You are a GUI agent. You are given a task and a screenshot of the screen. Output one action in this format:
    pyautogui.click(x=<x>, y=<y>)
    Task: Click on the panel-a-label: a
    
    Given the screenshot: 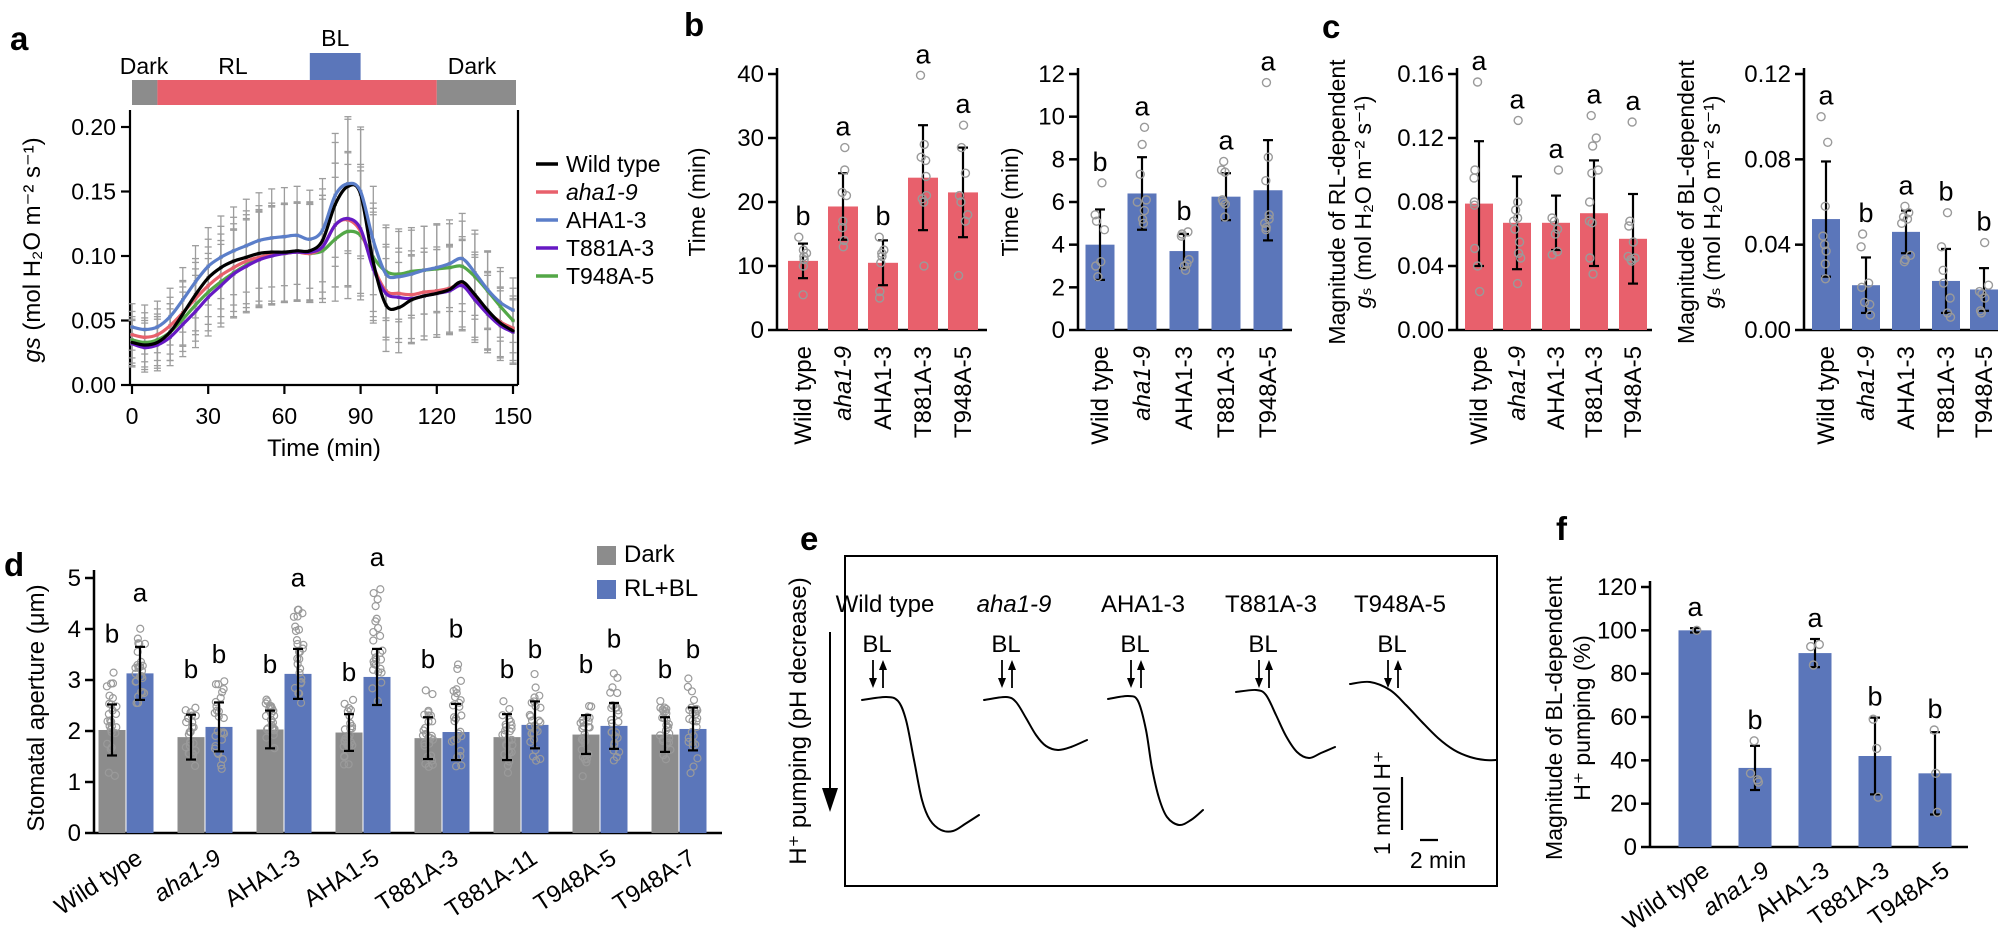 What is the action you would take?
    pyautogui.click(x=19, y=38)
    